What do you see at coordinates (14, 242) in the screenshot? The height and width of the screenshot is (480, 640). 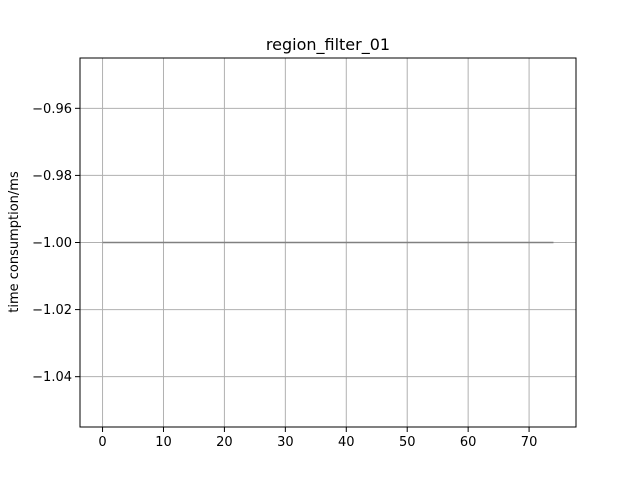 I see `y-axis-label: time consumption/ms` at bounding box center [14, 242].